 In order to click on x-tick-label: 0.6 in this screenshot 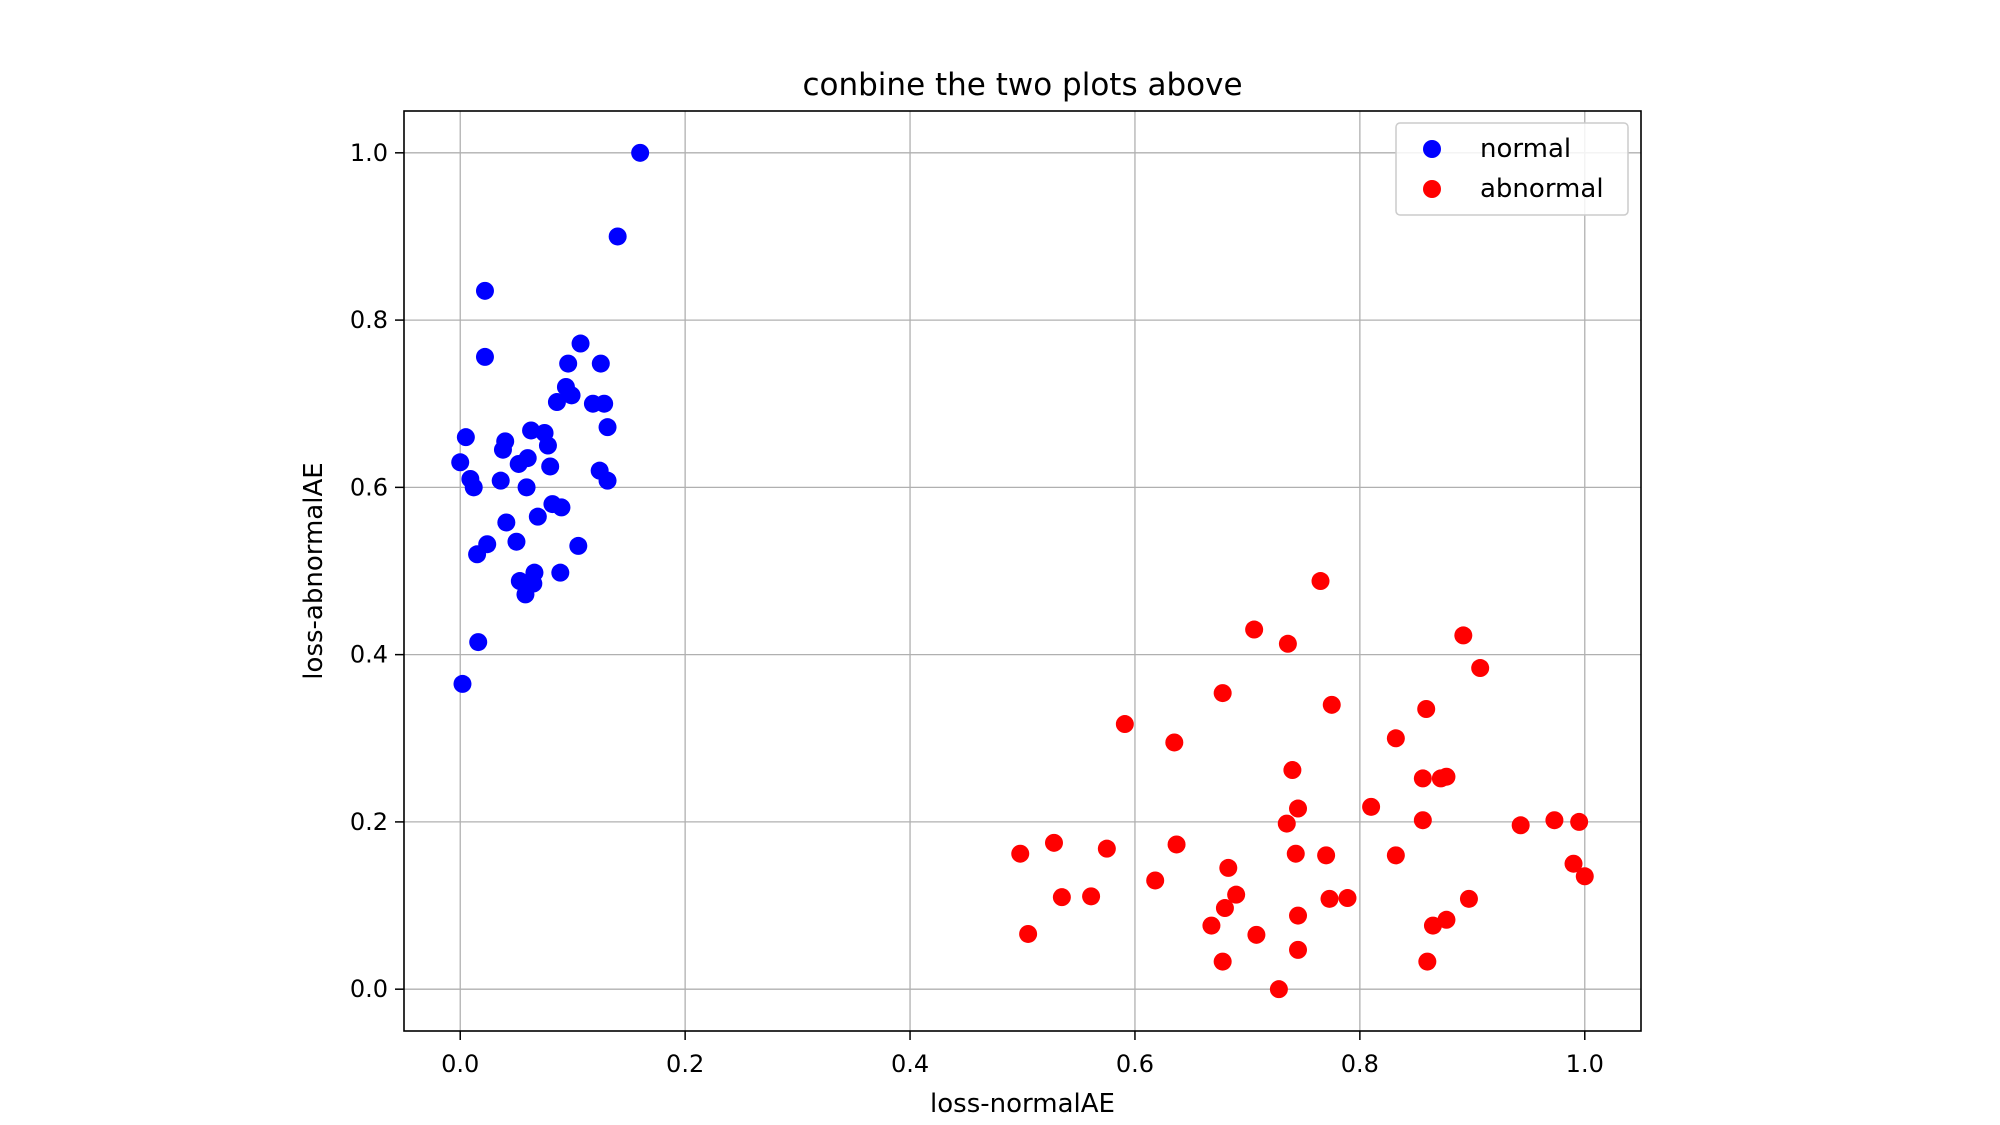, I will do `click(1135, 1064)`.